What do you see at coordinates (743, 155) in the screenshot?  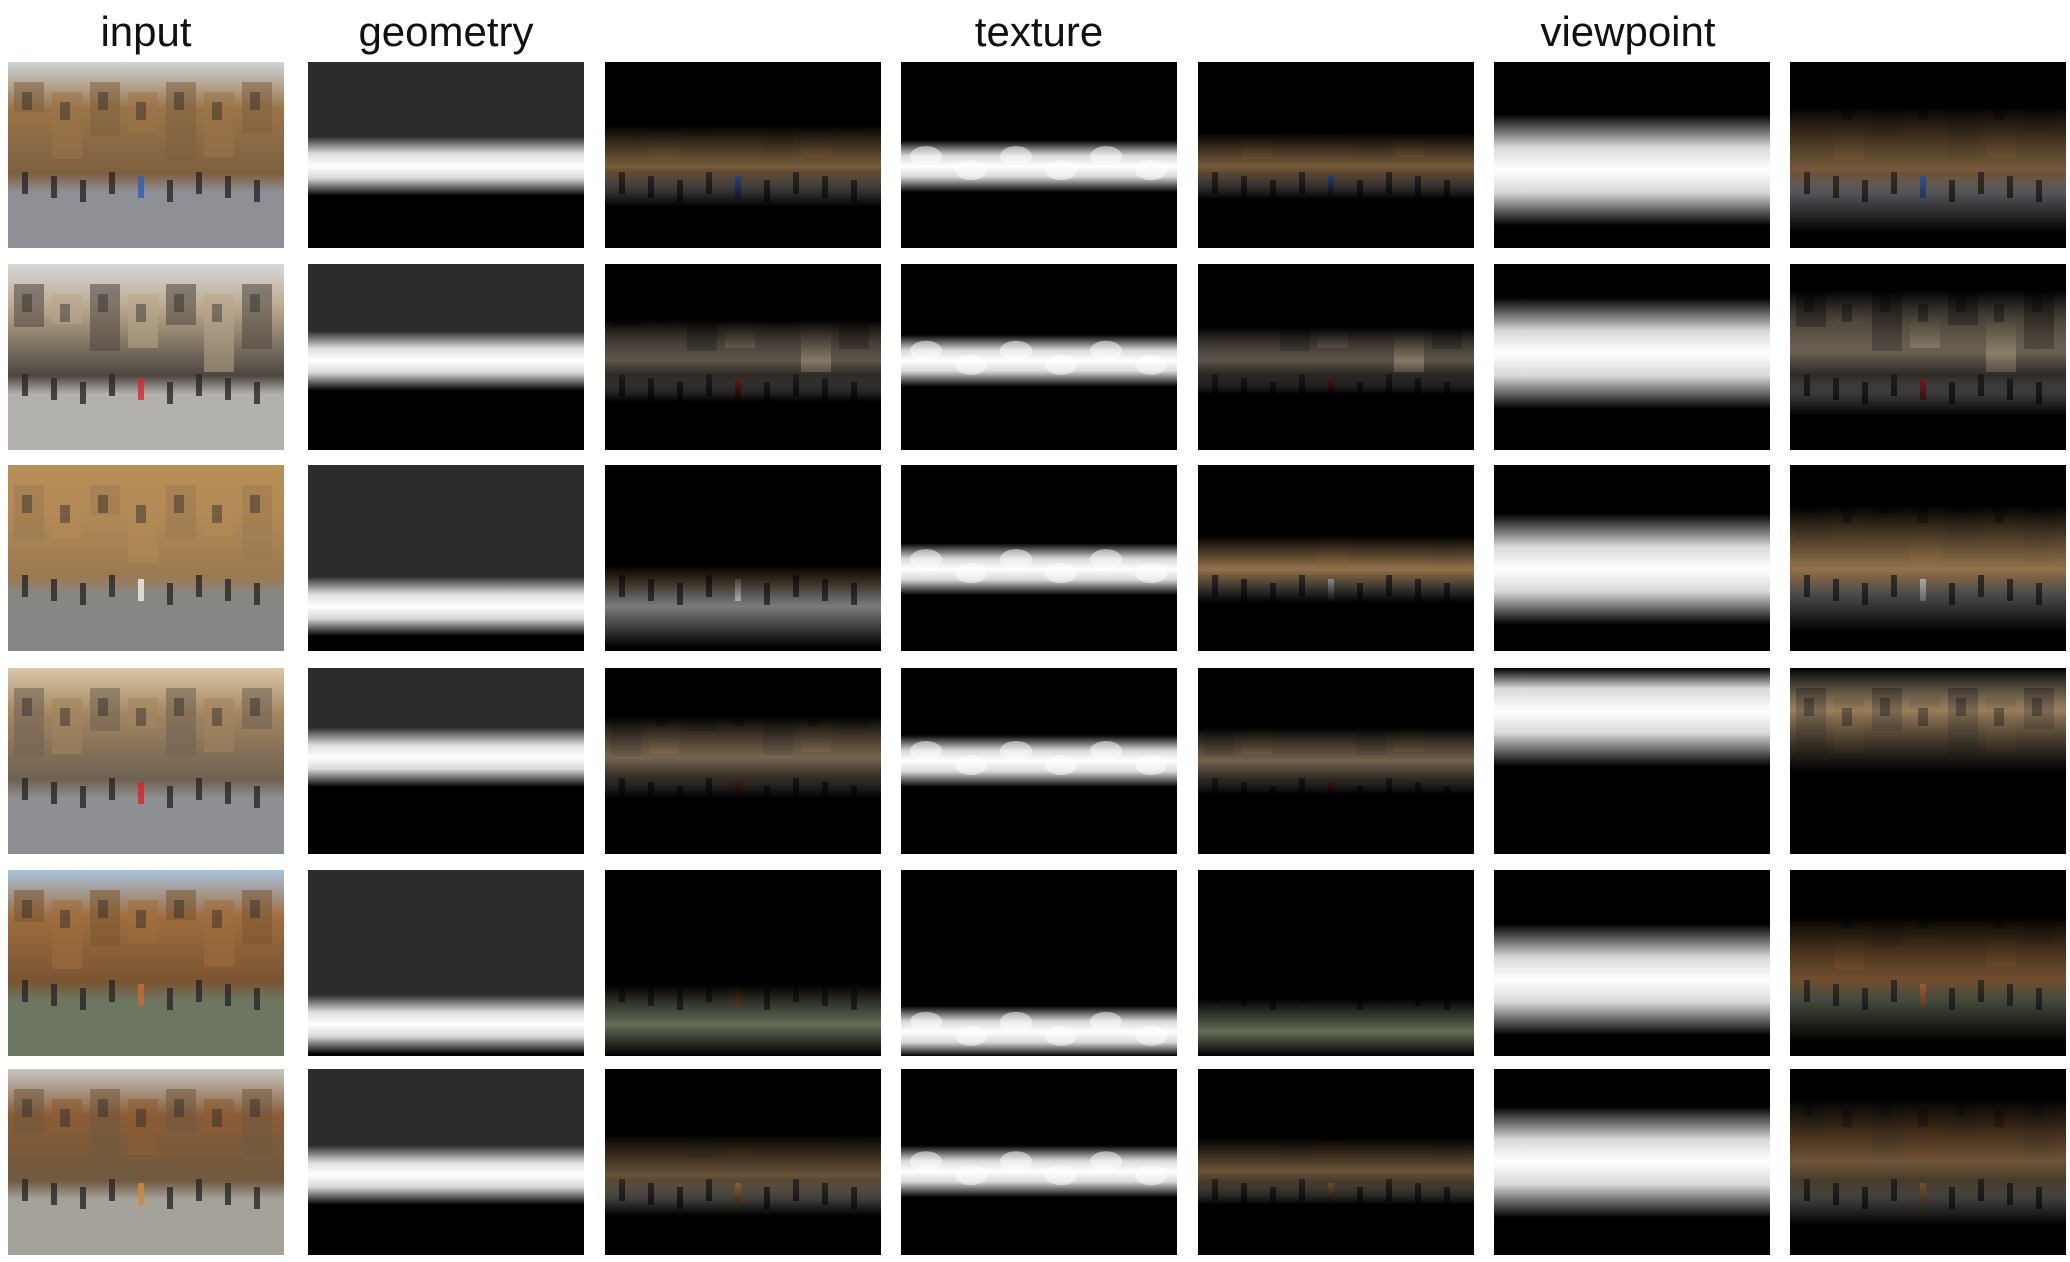 I see `cell-r1-geometry-masked` at bounding box center [743, 155].